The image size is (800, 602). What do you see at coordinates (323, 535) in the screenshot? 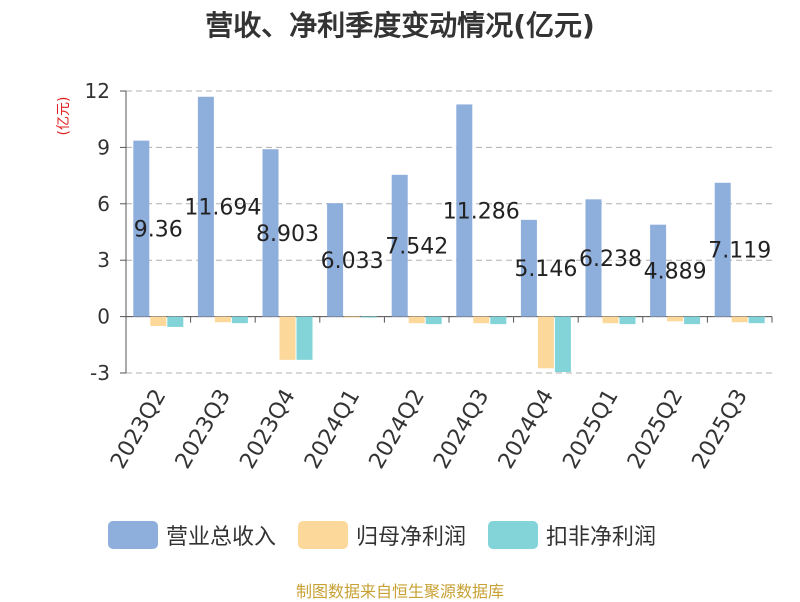
I see `legend-swatch-net-profit` at bounding box center [323, 535].